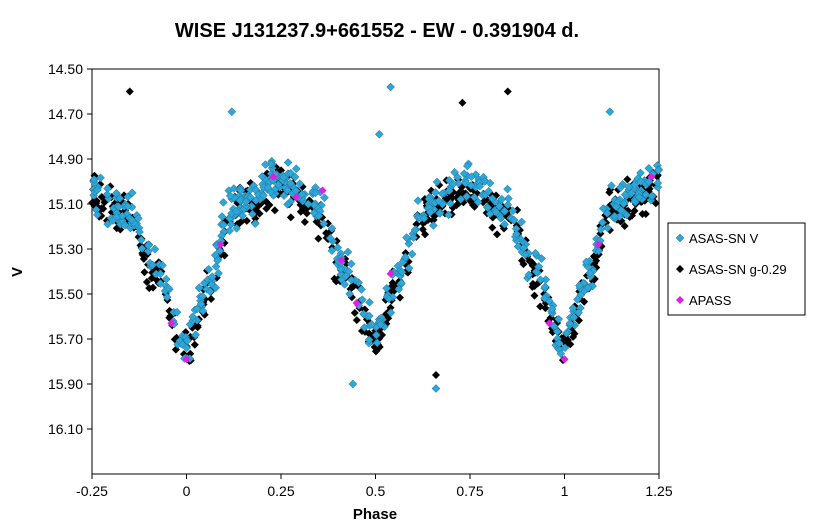 This screenshot has height=529, width=814. What do you see at coordinates (65, 114) in the screenshot?
I see `y-tick-label: 14.70` at bounding box center [65, 114].